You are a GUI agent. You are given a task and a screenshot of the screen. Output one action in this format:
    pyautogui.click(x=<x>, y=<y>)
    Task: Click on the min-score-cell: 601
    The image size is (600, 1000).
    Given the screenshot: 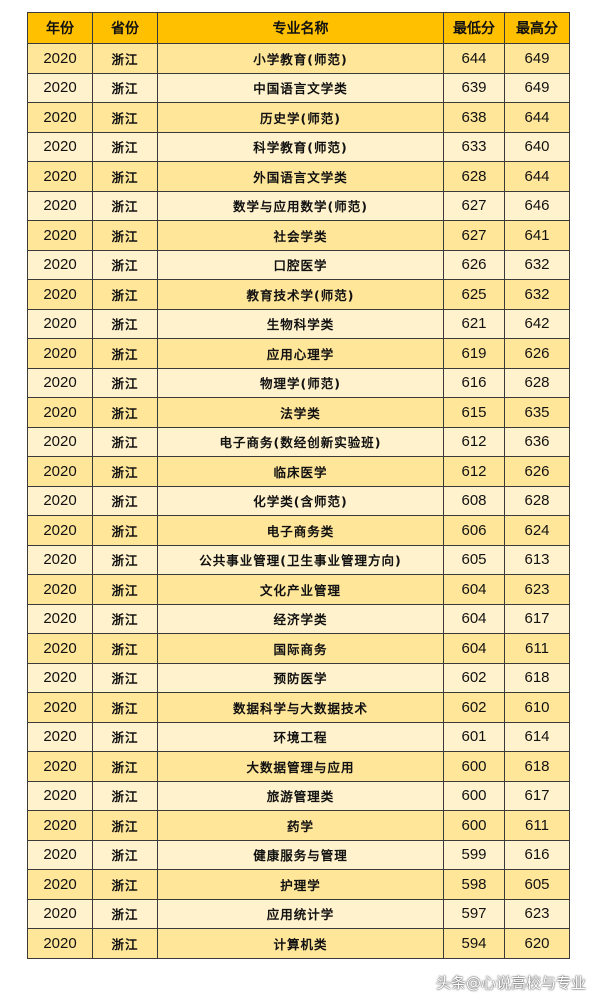 What is the action you would take?
    pyautogui.click(x=474, y=736)
    